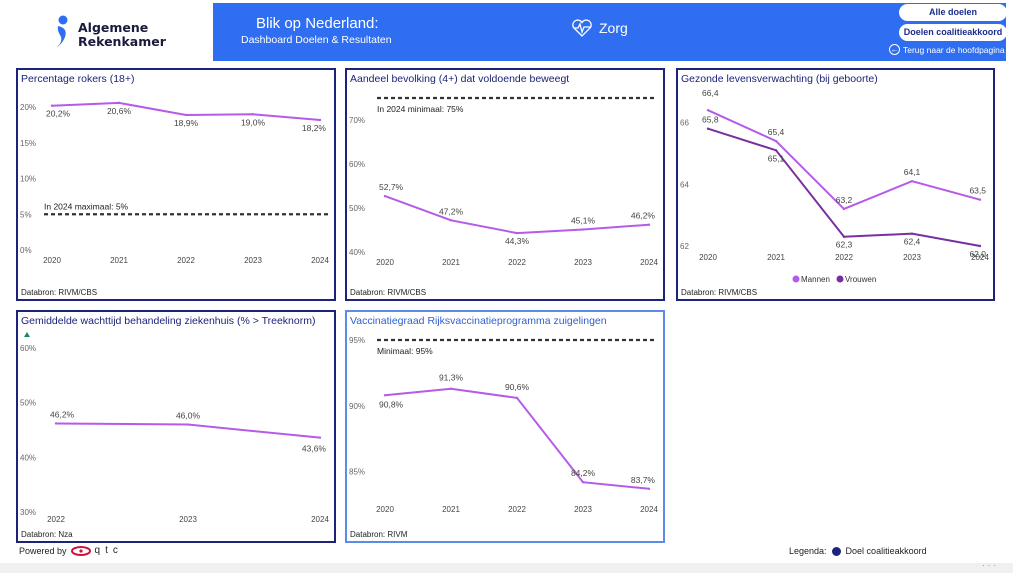  I want to click on data-label: 65,8, so click(710, 120).